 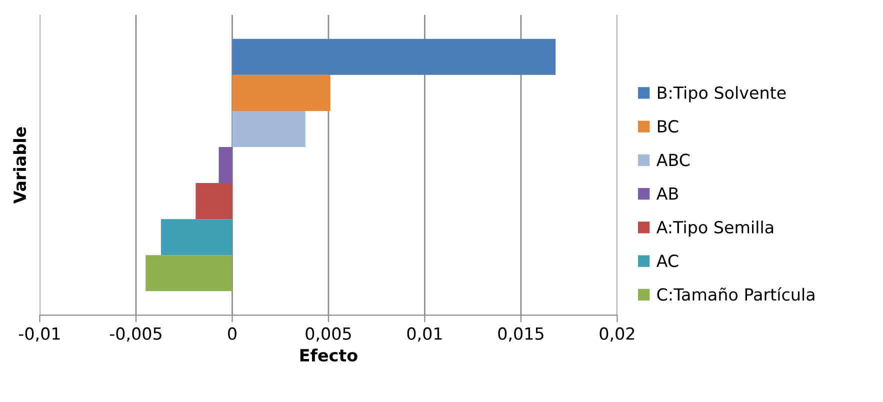 What do you see at coordinates (19, 165) in the screenshot?
I see `y-axis-title: Variable` at bounding box center [19, 165].